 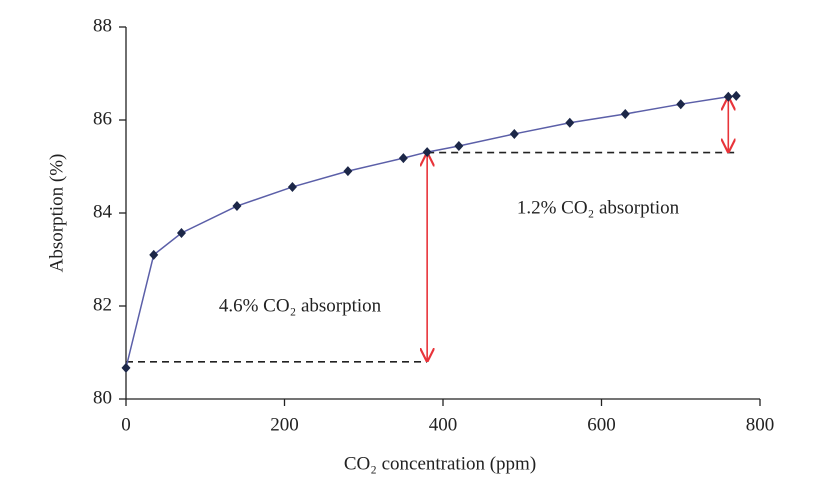 What do you see at coordinates (440, 463) in the screenshot?
I see `x-axis-label: CO₂ concentration (ppm)` at bounding box center [440, 463].